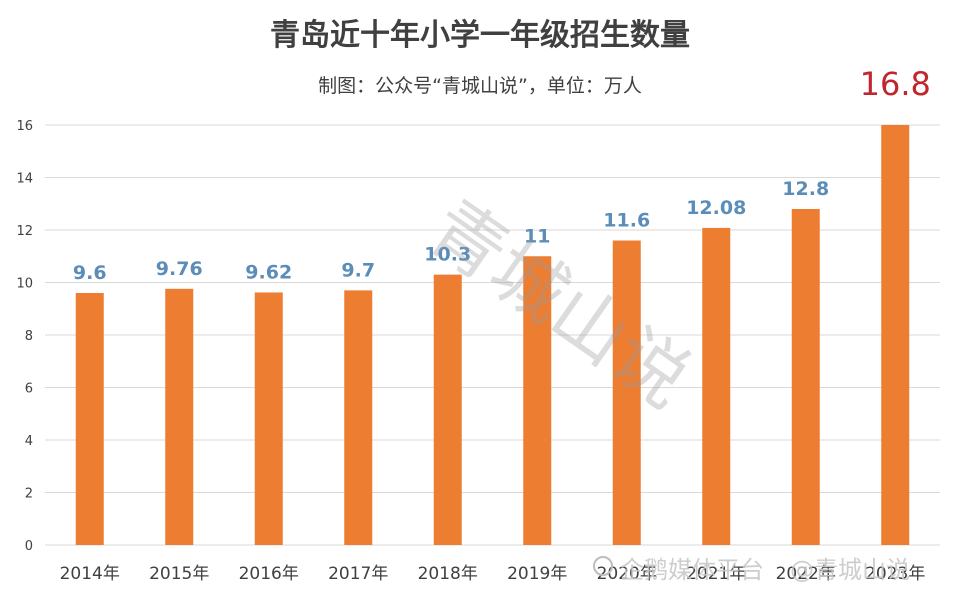 This screenshot has width=960, height=601. Describe the element at coordinates (358, 574) in the screenshot. I see `x-tick-label: 2017年` at that location.